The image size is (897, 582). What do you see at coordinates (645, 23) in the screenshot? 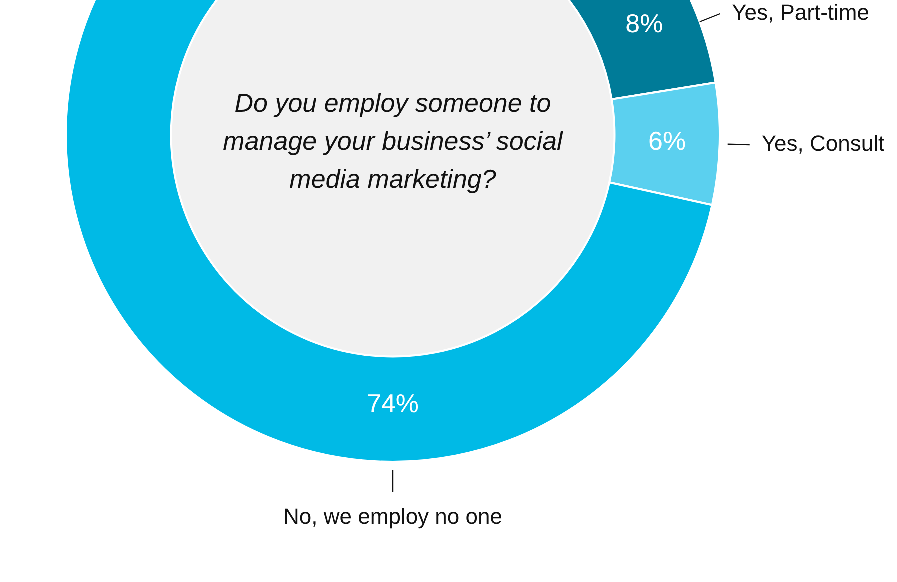
I see `data-label: 8%` at bounding box center [645, 23].